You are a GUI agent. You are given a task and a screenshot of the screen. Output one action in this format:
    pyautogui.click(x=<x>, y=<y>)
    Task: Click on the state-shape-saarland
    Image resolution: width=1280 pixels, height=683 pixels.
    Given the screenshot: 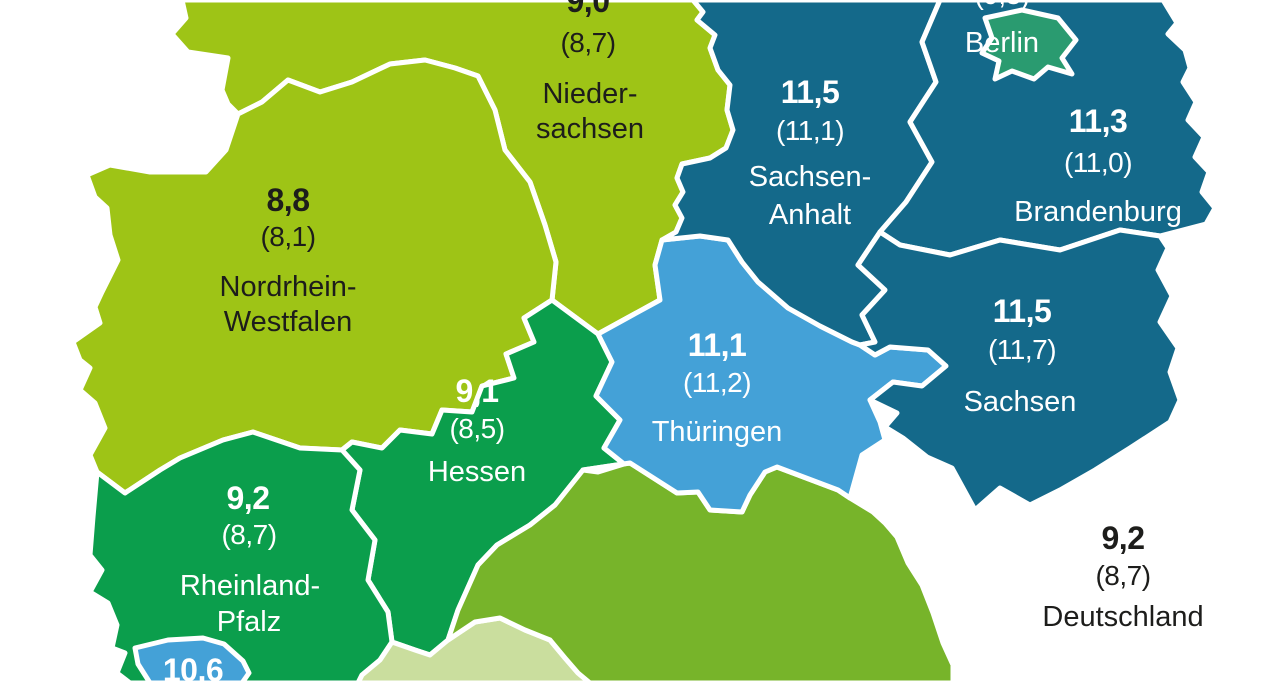 What is the action you would take?
    pyautogui.click(x=192, y=659)
    